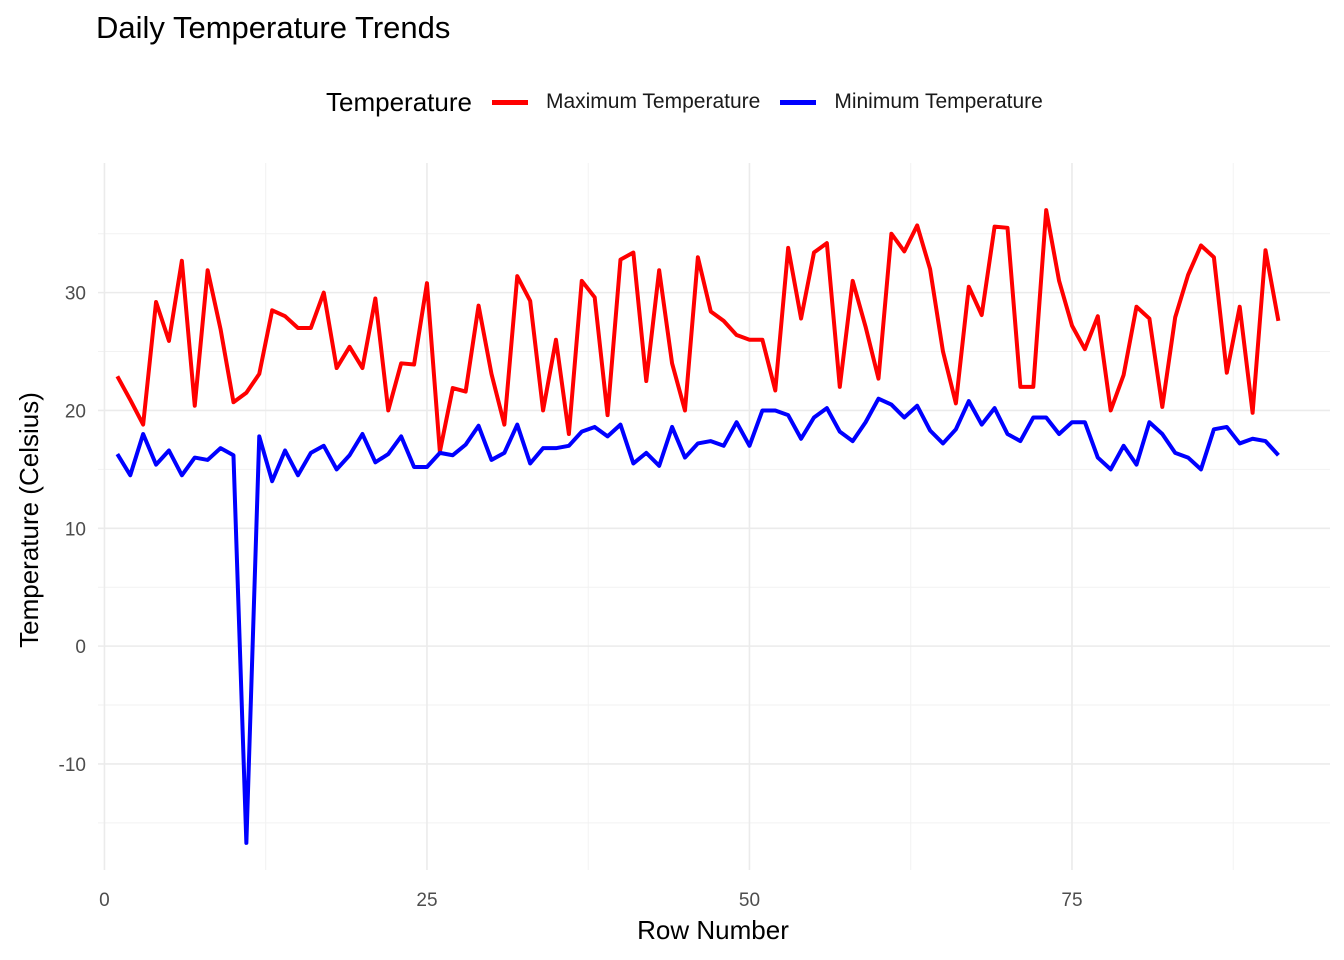 This screenshot has width=1344, height=960. I want to click on legend-item-minimum-temperature: Minimum Temperature, so click(911, 102).